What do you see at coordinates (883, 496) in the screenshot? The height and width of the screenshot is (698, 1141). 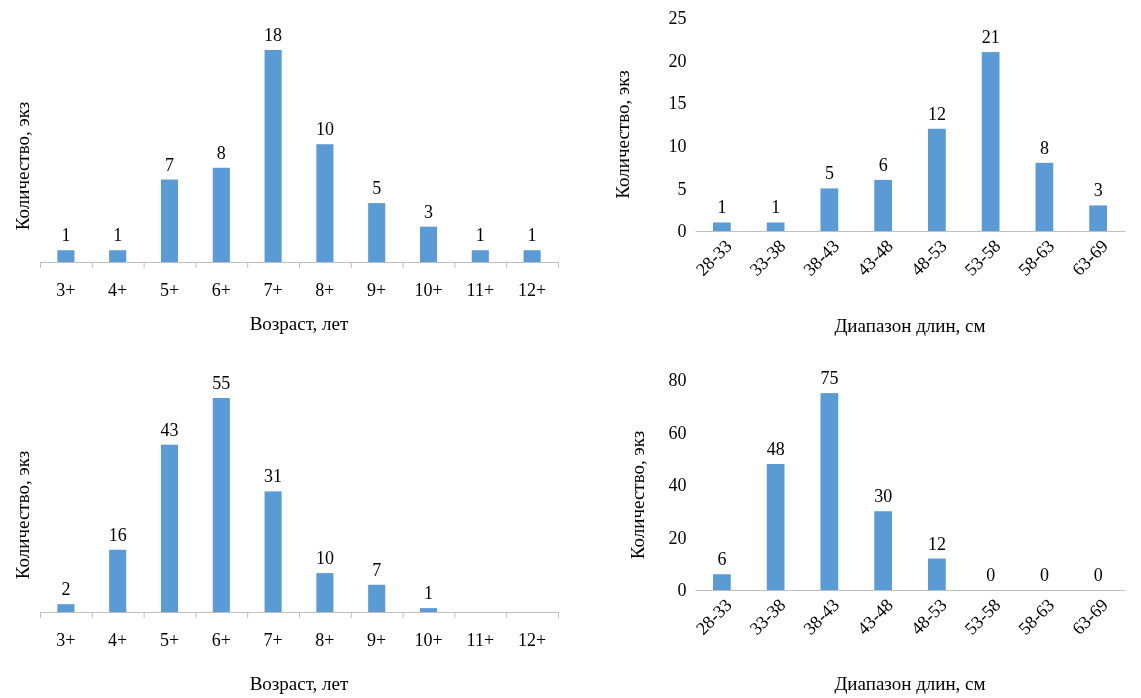 I see `data-label: 30` at bounding box center [883, 496].